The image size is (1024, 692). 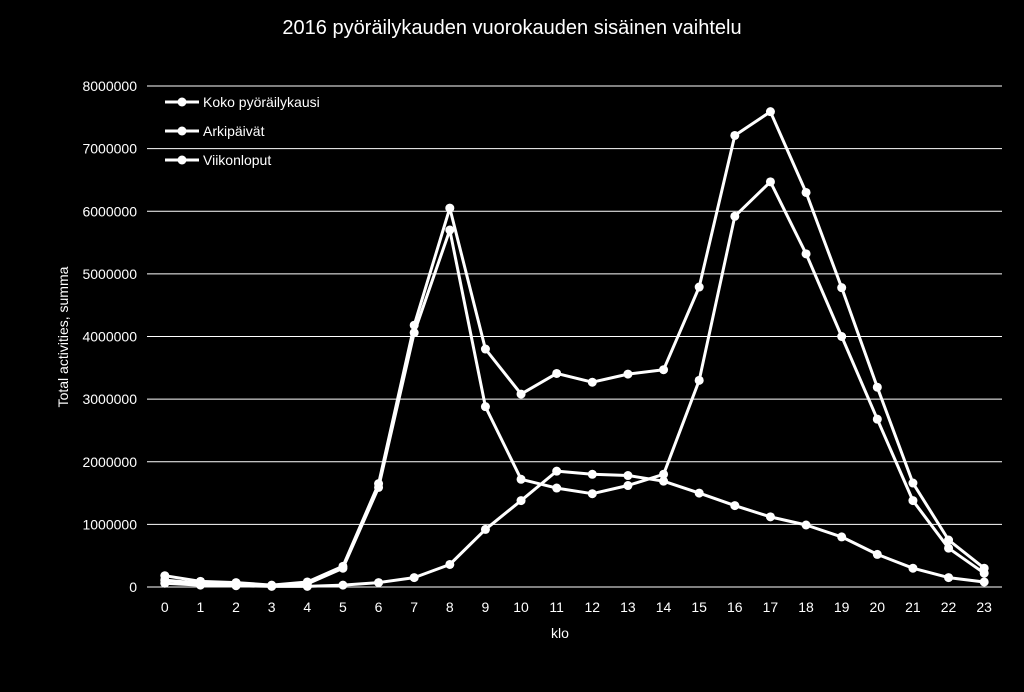 What do you see at coordinates (576, 607) in the screenshot?
I see `x-axis-tick-labels: 0 1 2 3 4 5 6 7 8 9 10 11 12 13 14 15 16 17 18 19 20 21 22 23` at bounding box center [576, 607].